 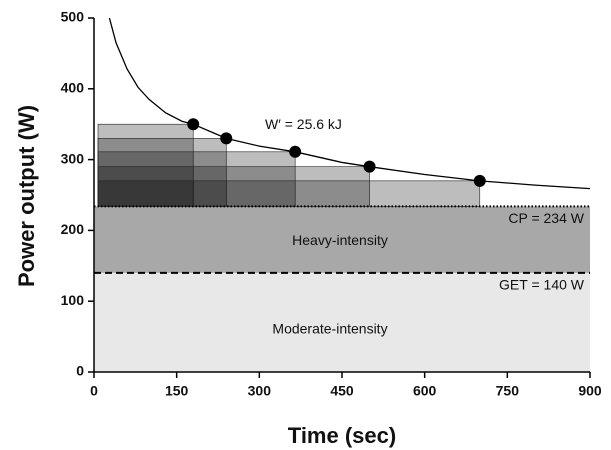 I want to click on x-tick-label: 750, so click(x=508, y=391).